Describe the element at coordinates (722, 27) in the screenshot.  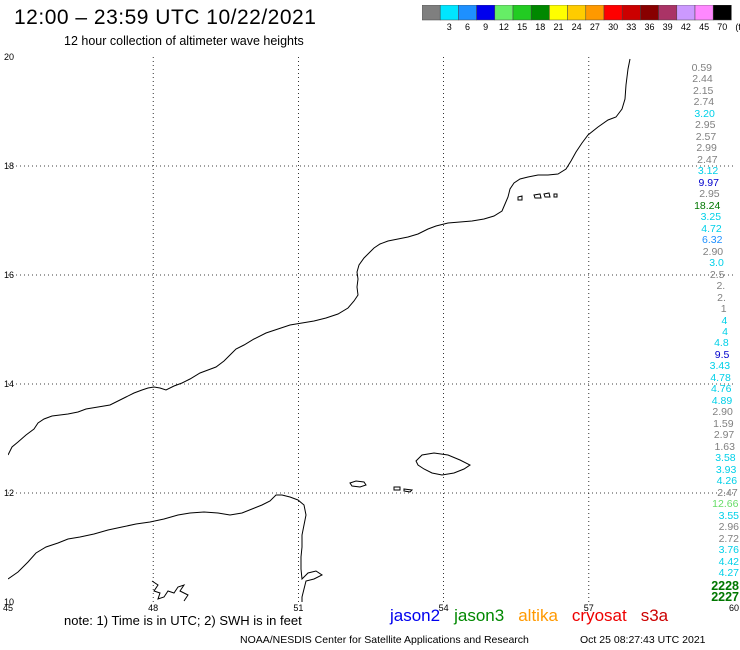
I see `color-bin-label: 70` at that location.